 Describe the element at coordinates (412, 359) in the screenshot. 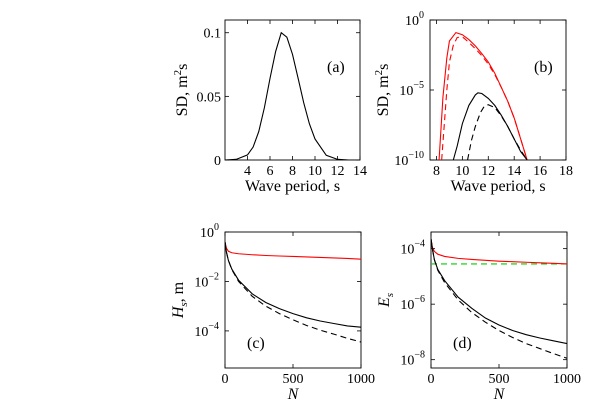

I see `y-tick-label: 10⁻⁸` at that location.